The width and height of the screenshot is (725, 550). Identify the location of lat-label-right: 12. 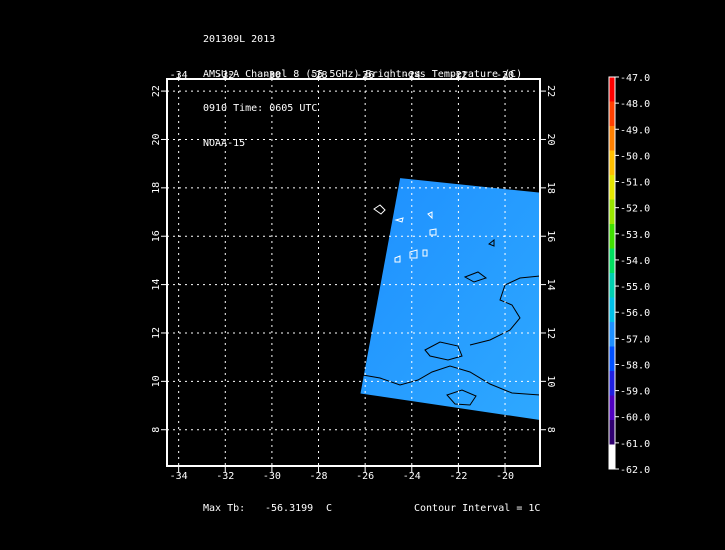
(550, 333).